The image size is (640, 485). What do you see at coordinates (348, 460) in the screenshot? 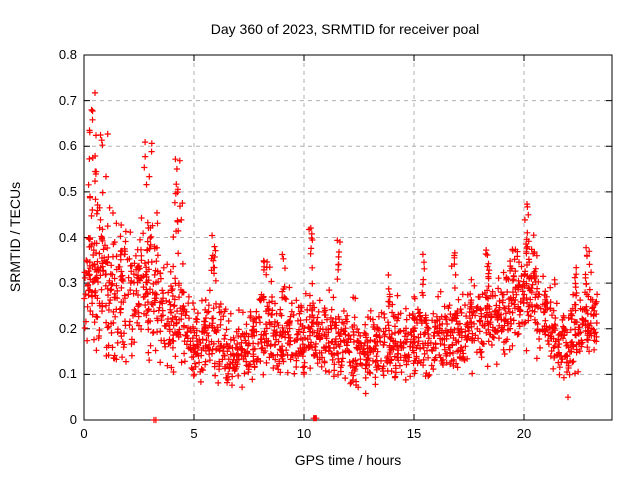
I see `x-axis-label: GPS time / hours` at bounding box center [348, 460].